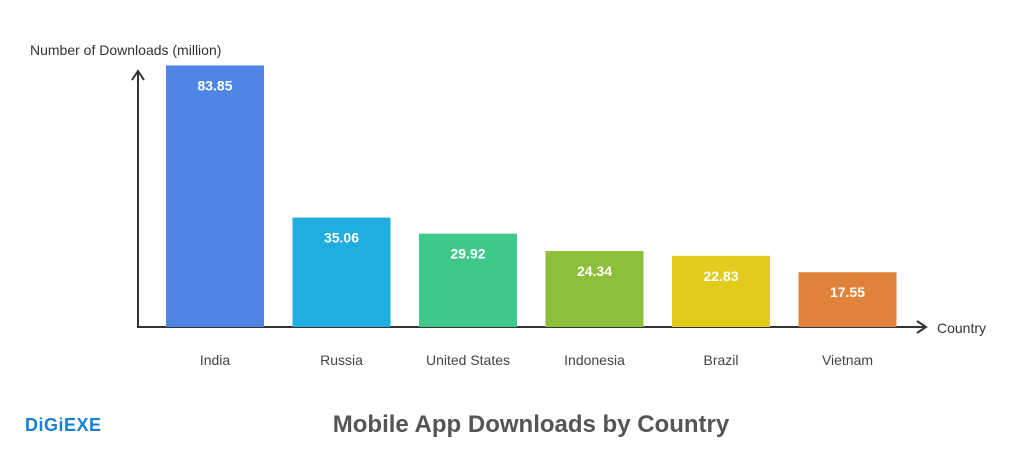 Image resolution: width=1024 pixels, height=456 pixels. I want to click on category-label: Russia, so click(341, 360).